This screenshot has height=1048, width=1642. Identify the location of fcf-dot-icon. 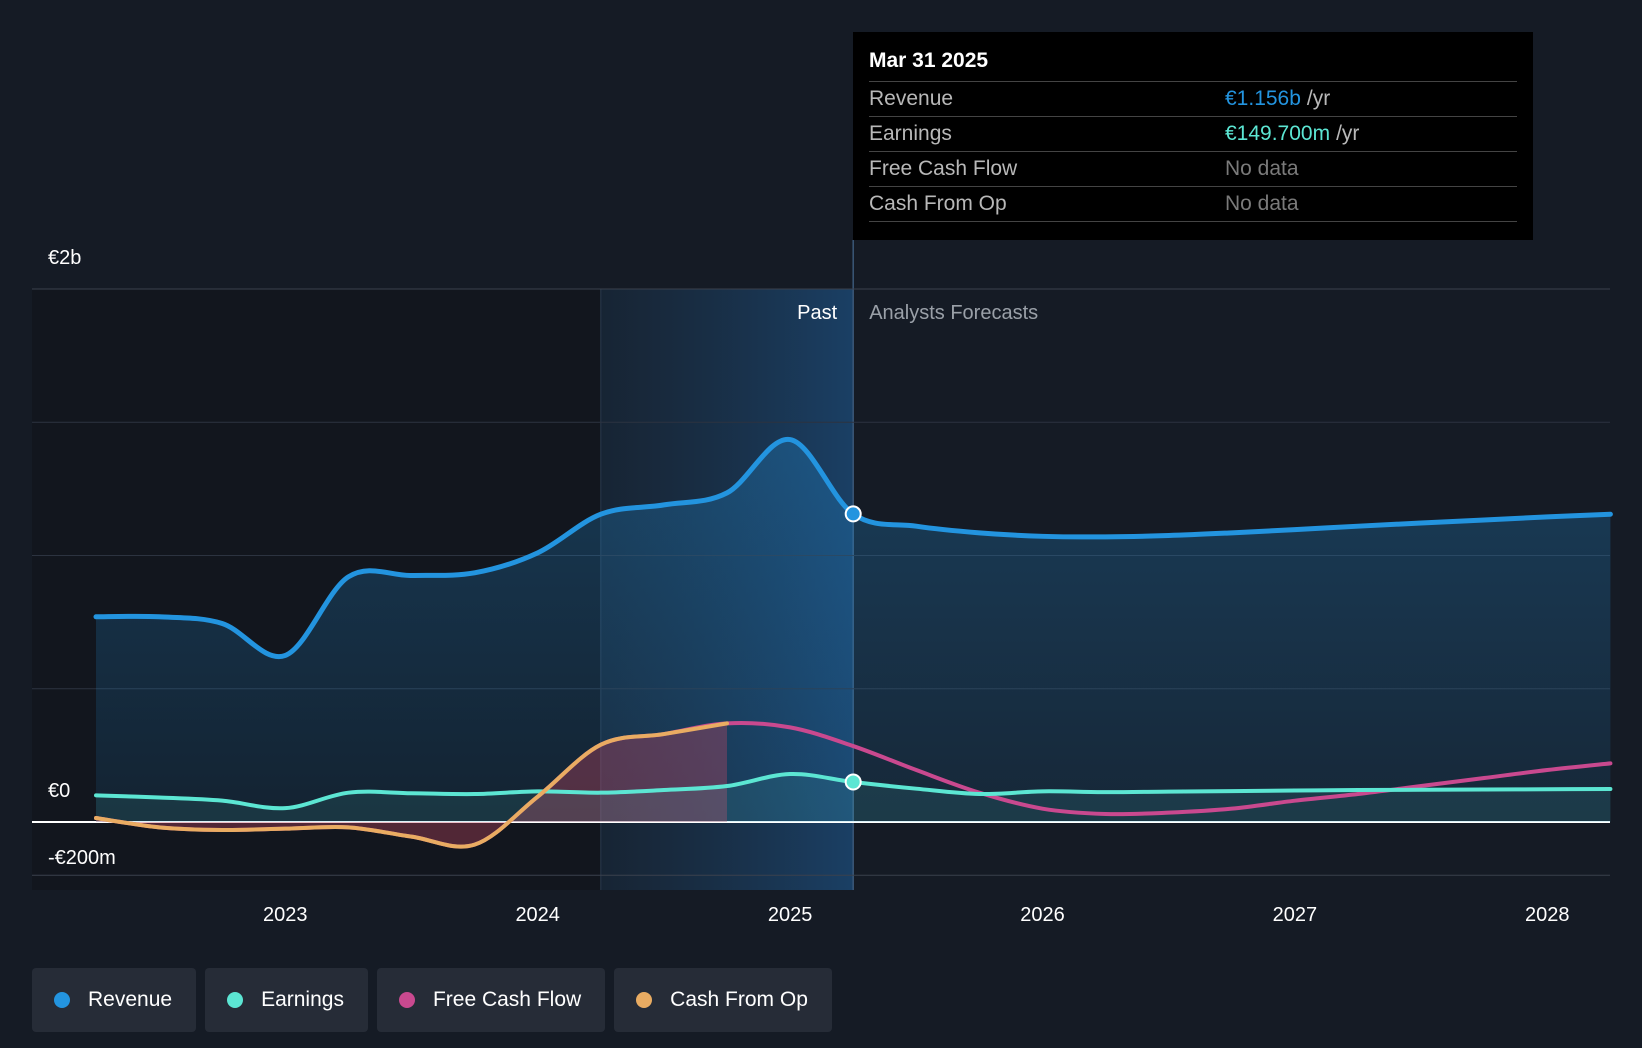
(406, 1000).